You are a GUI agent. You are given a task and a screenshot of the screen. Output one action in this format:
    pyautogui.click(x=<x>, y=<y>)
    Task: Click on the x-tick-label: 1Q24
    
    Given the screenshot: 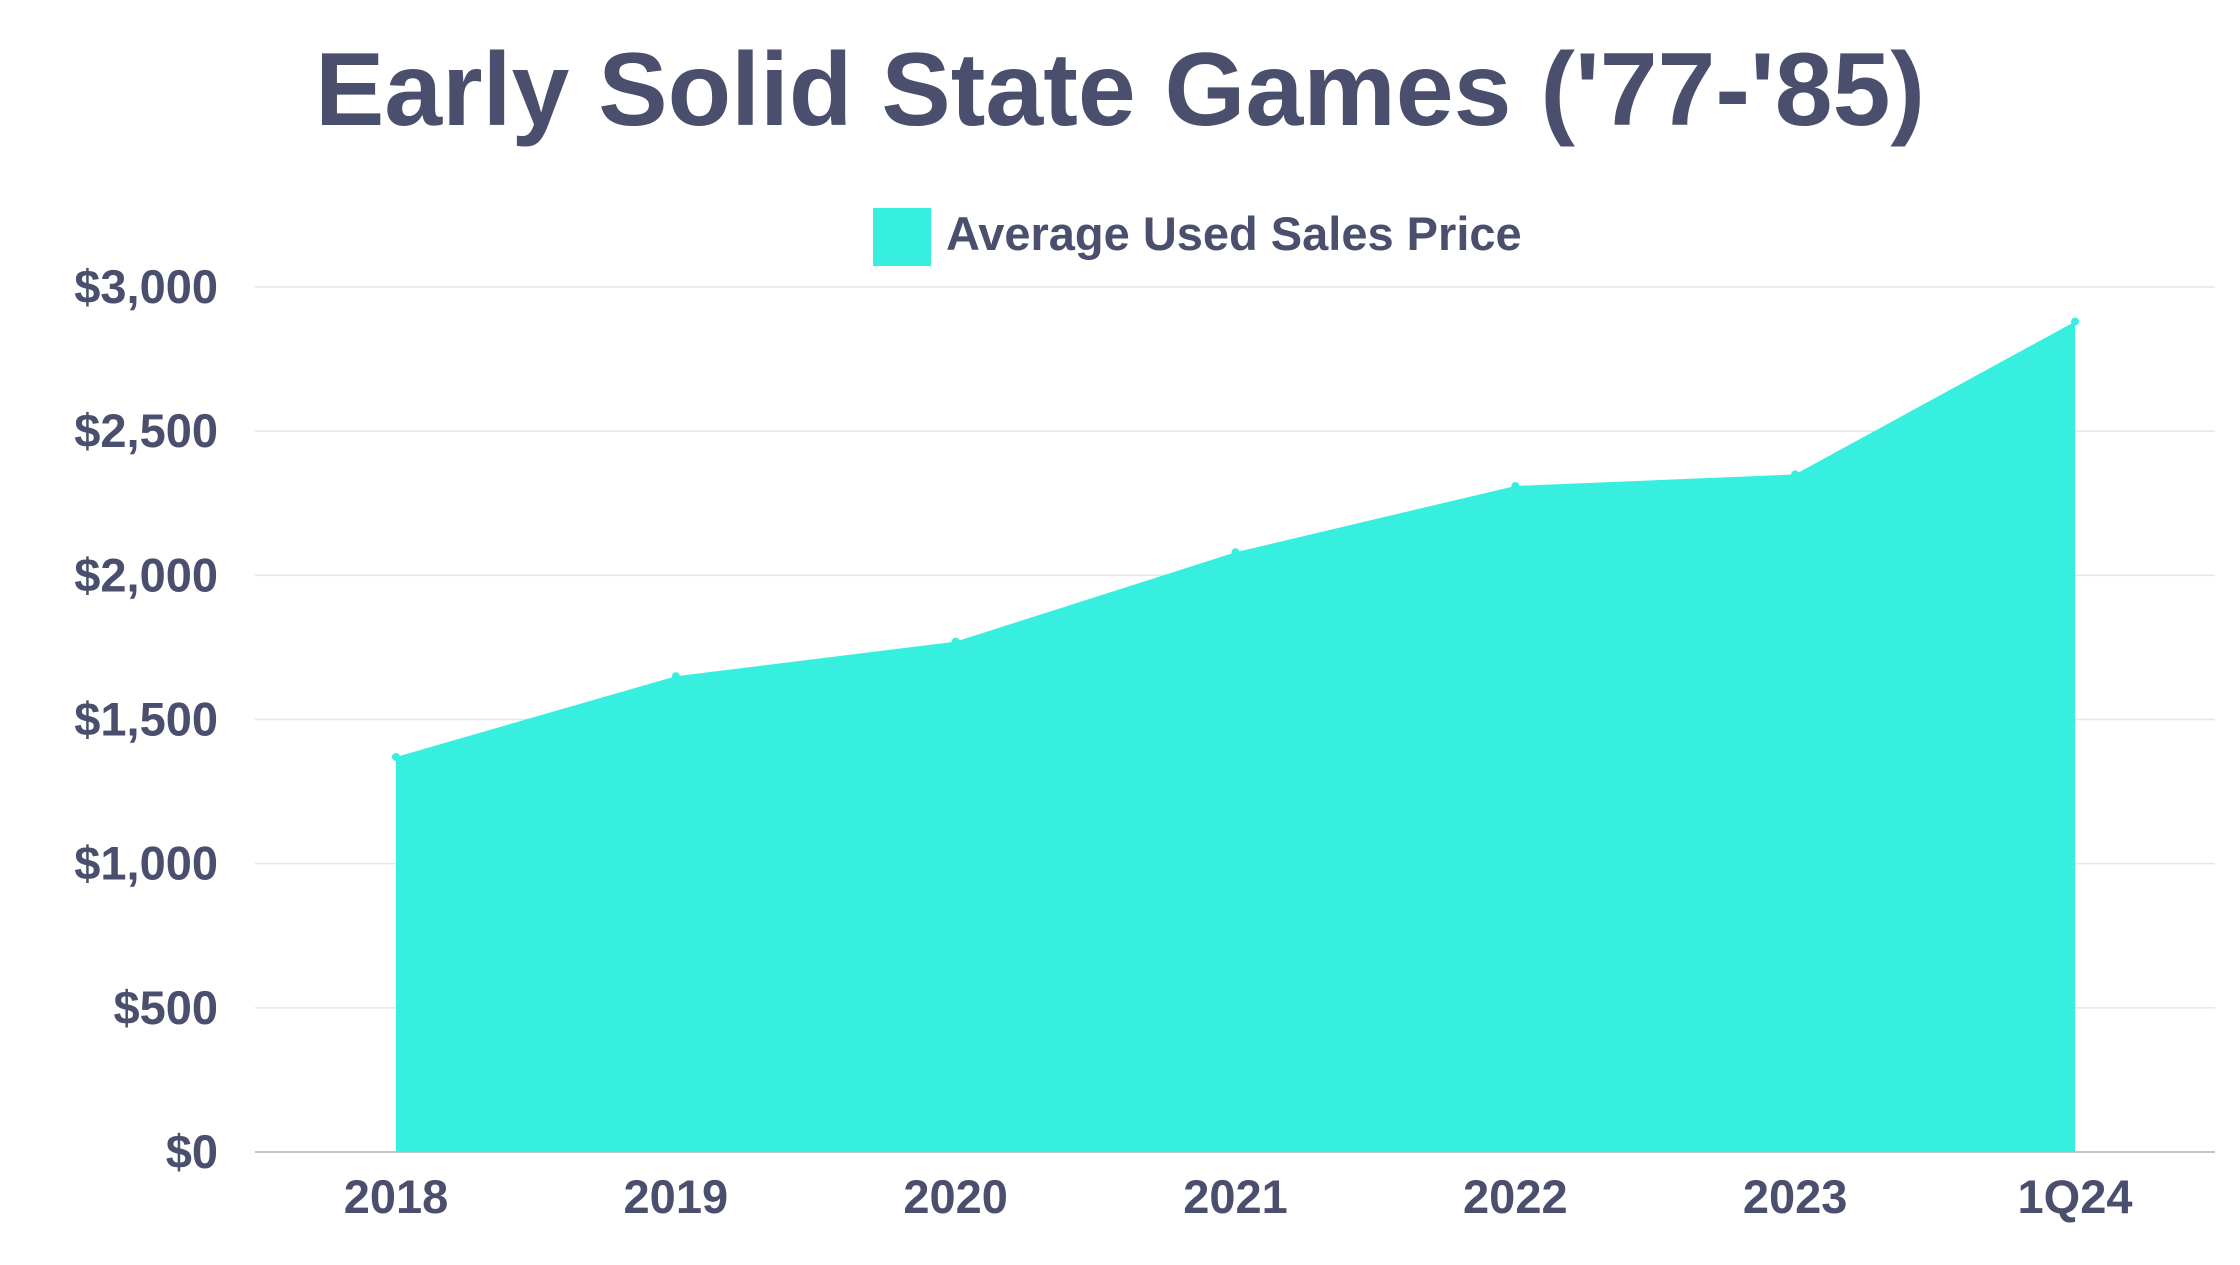 What is the action you would take?
    pyautogui.click(x=2075, y=1196)
    